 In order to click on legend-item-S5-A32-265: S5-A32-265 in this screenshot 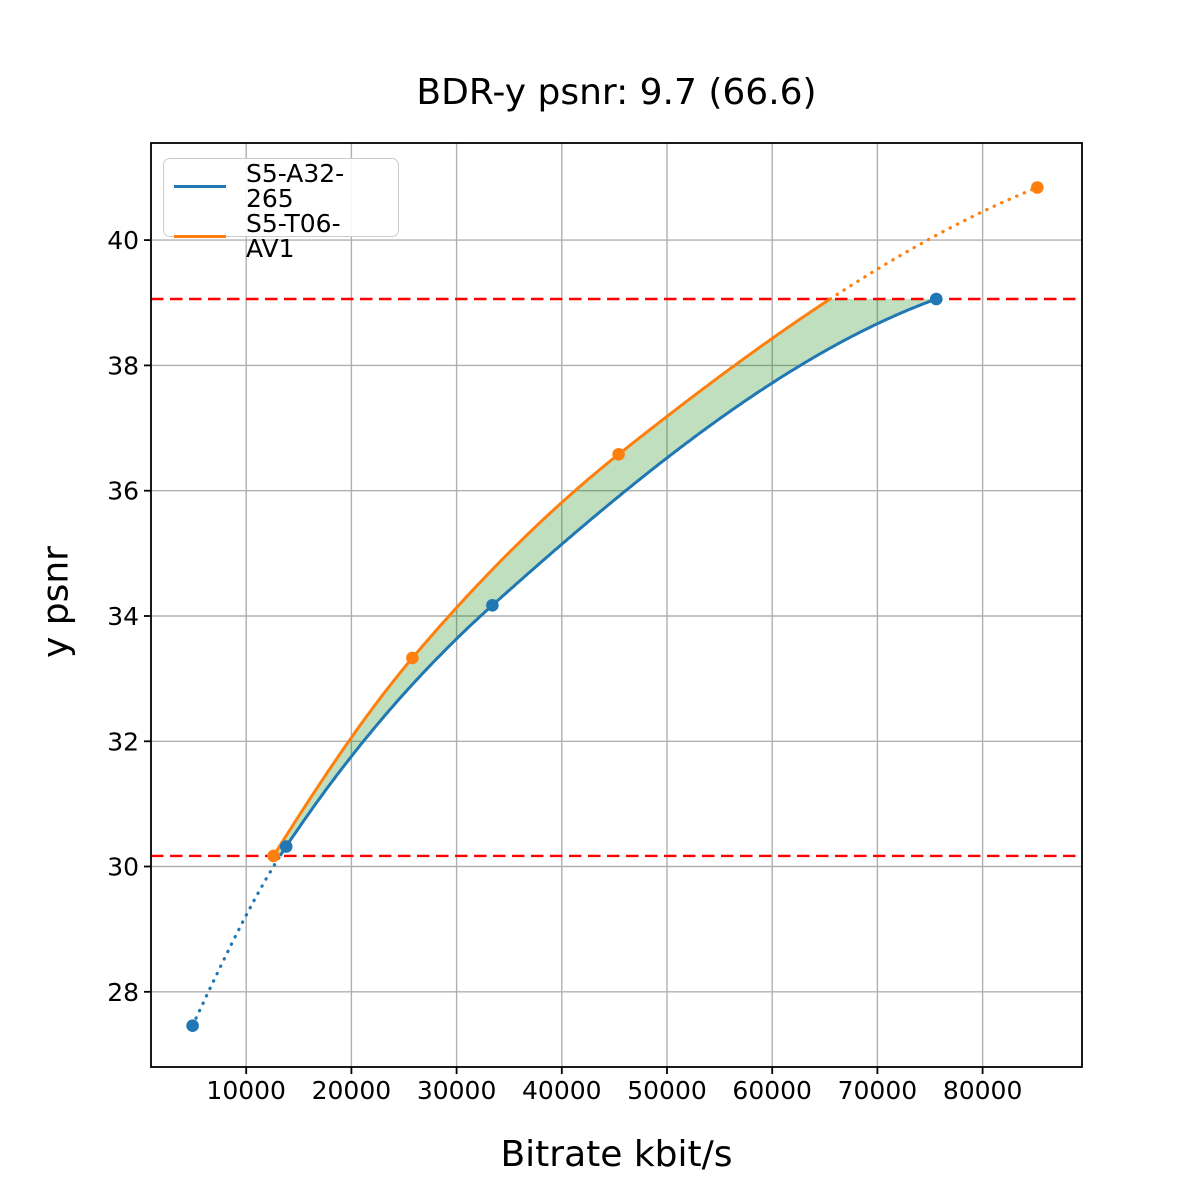, I will do `click(281, 186)`.